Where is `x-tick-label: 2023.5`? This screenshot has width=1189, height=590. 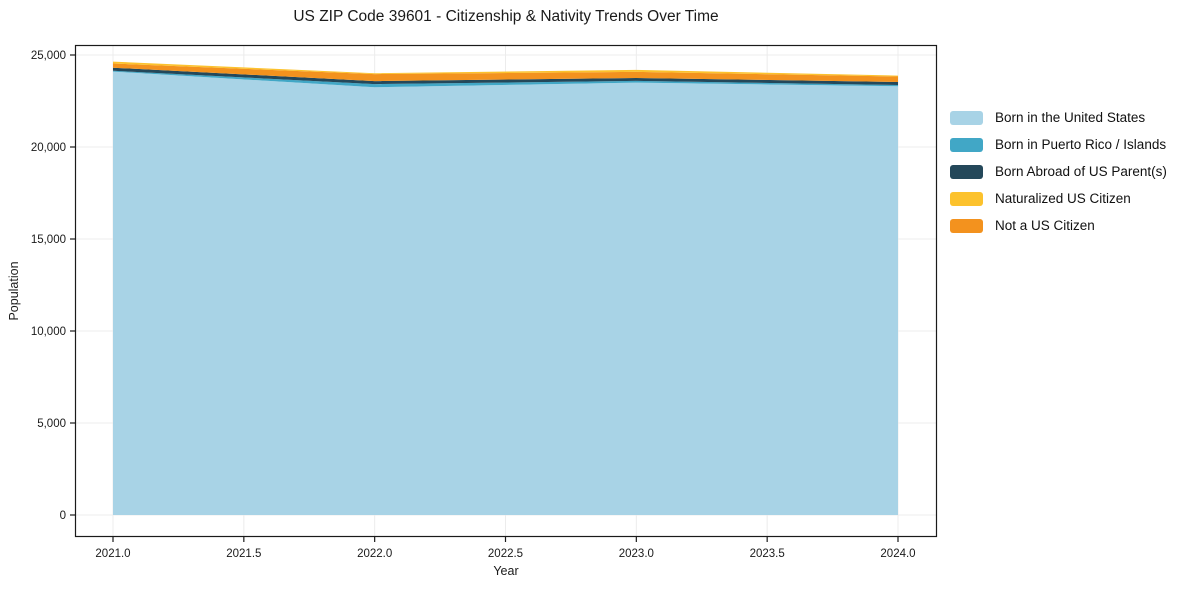 x-tick-label: 2023.5 is located at coordinates (767, 554).